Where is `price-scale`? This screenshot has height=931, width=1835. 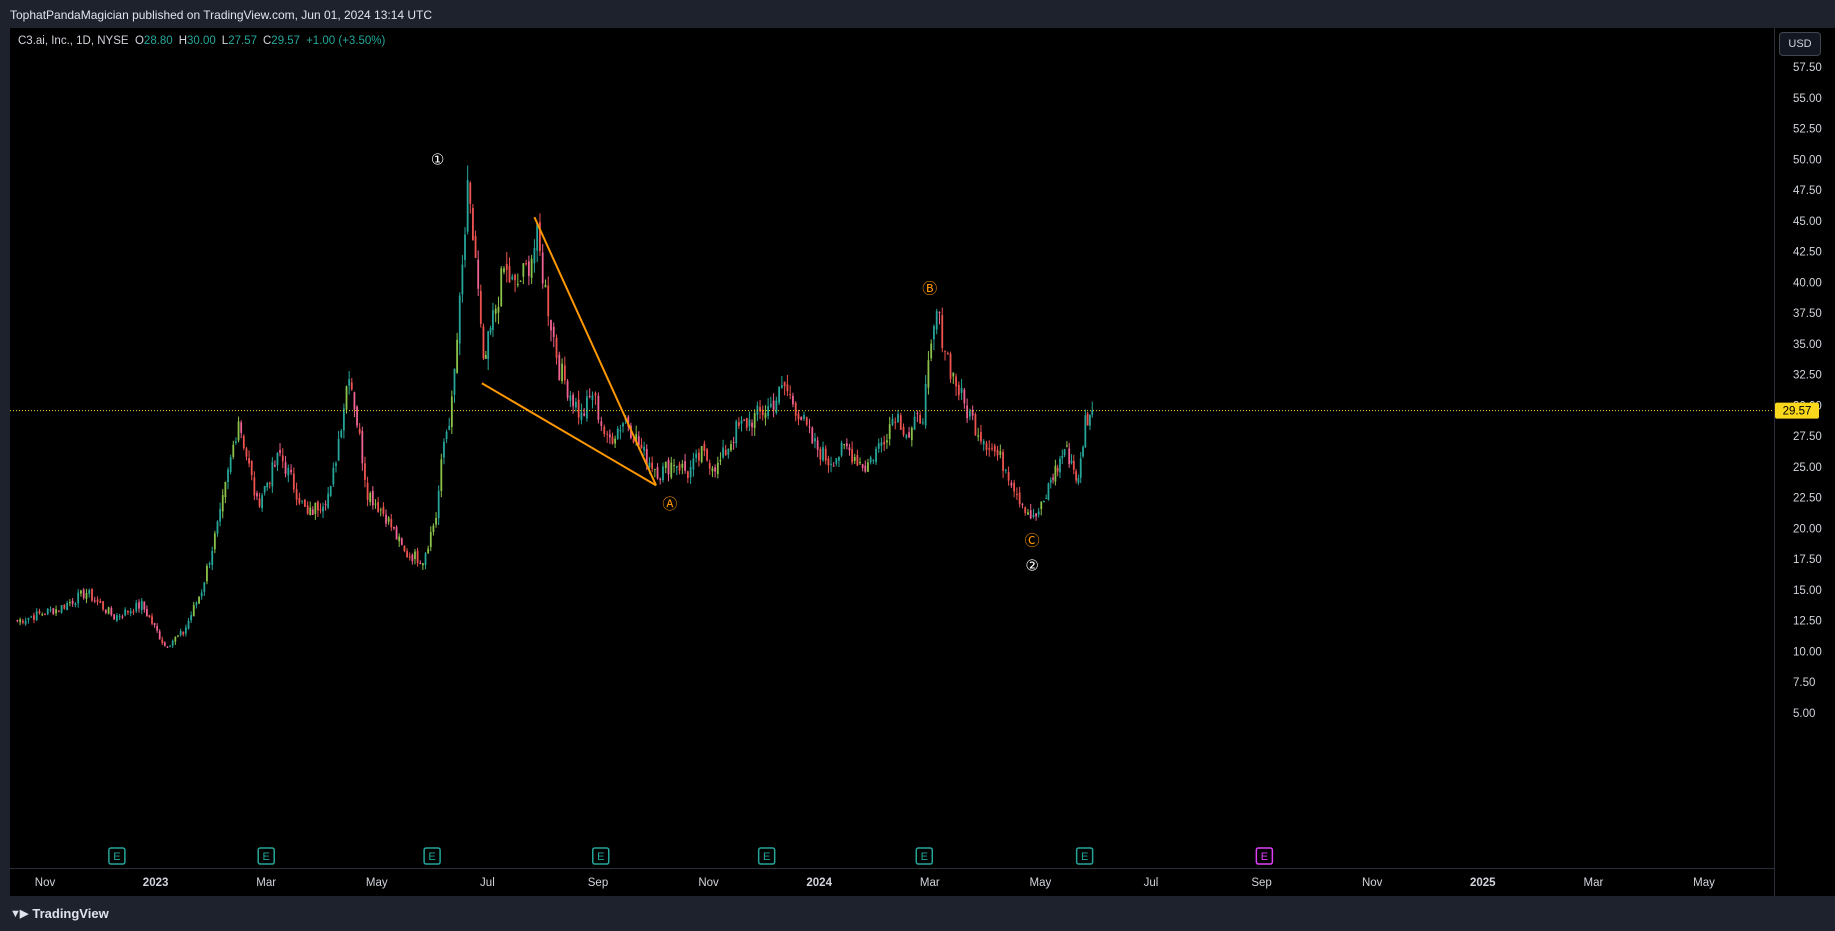
price-scale is located at coordinates (1804, 462).